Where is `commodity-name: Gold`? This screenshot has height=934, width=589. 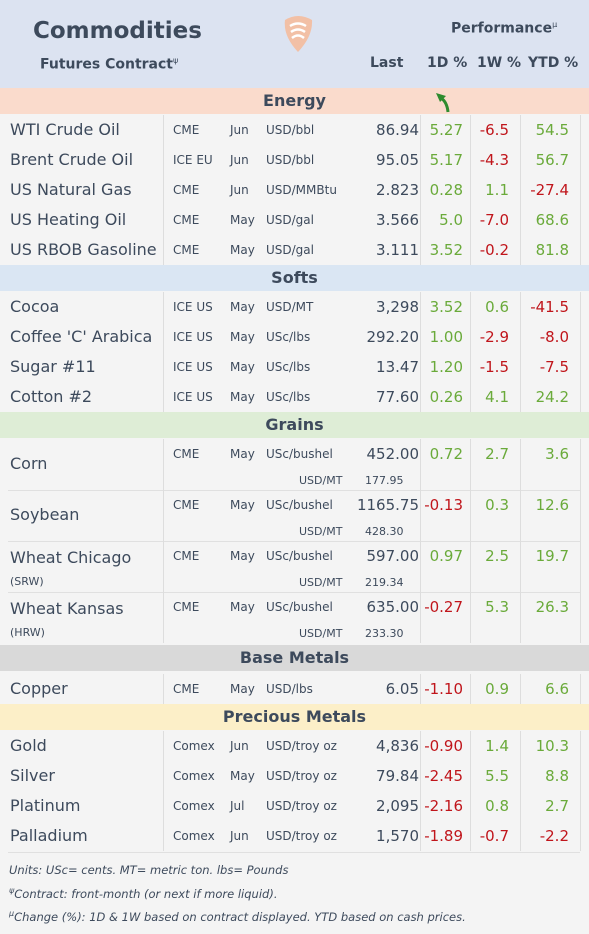 commodity-name: Gold is located at coordinates (28, 745).